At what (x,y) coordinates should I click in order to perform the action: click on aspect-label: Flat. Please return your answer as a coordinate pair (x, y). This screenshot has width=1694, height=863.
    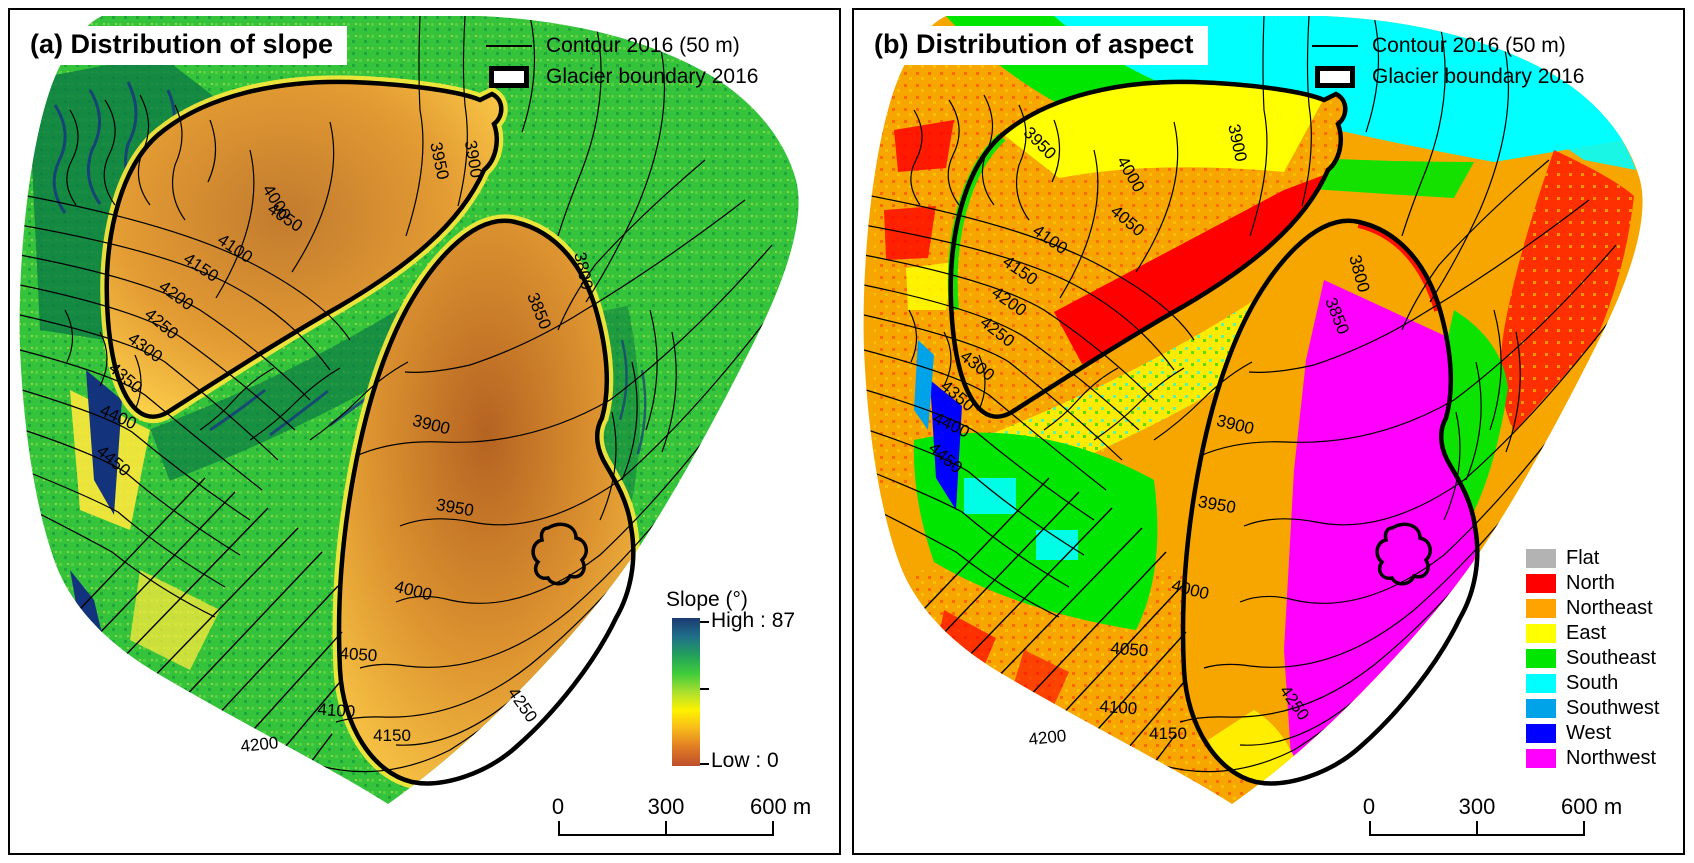
    Looking at the image, I should click on (1583, 558).